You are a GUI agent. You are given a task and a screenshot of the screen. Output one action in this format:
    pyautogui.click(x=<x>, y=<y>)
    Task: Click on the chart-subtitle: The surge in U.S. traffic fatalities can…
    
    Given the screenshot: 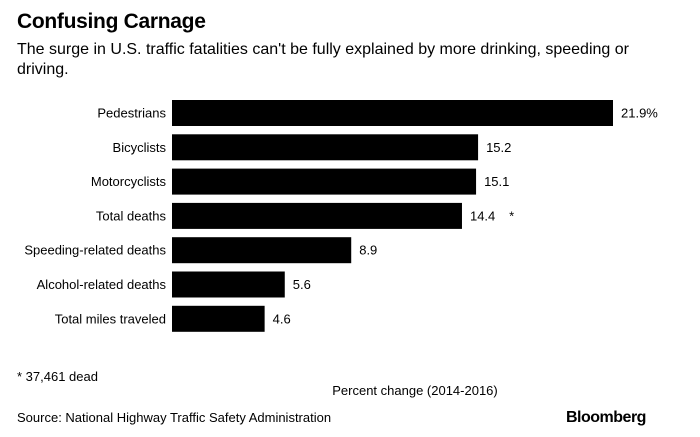 What is the action you would take?
    pyautogui.click(x=323, y=59)
    